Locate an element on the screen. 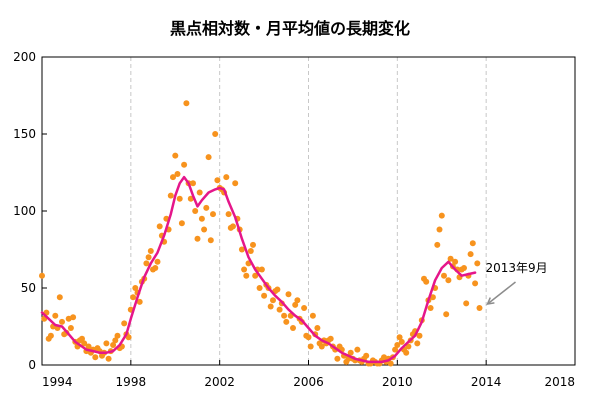  annotation-arrowhead is located at coordinates (490, 301).